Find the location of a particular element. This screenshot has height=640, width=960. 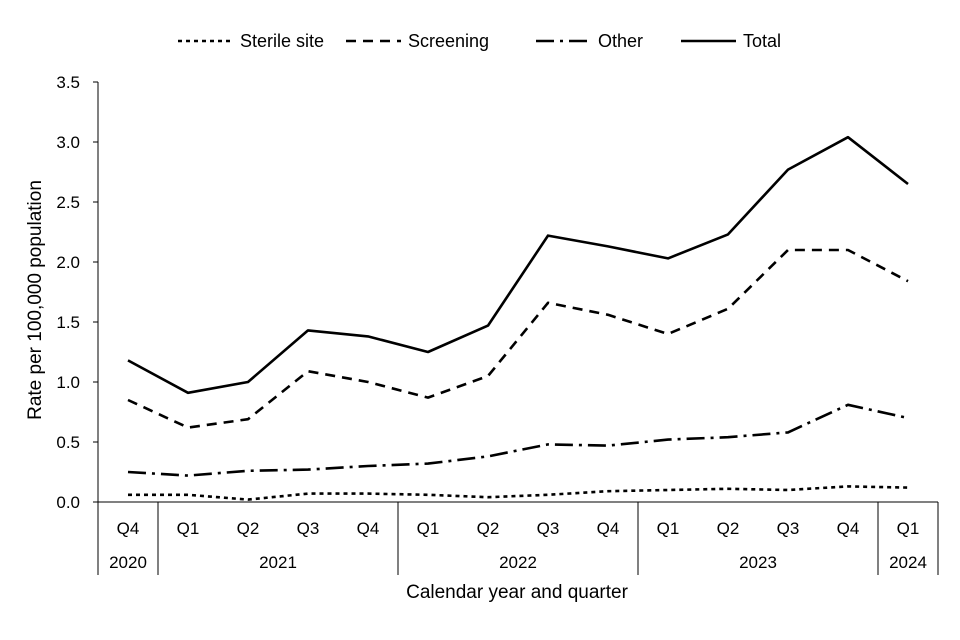

legend: Sterile site Screening Other Total is located at coordinates (479, 41).